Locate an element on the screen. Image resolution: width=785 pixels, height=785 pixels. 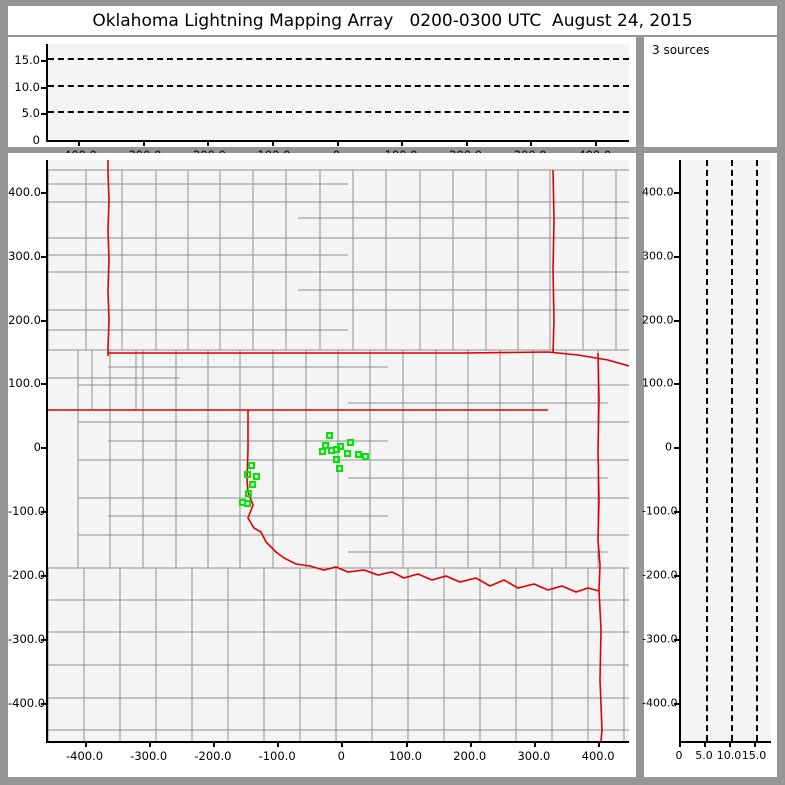
x-axis-tick-label: 300.0 is located at coordinates (534, 756).